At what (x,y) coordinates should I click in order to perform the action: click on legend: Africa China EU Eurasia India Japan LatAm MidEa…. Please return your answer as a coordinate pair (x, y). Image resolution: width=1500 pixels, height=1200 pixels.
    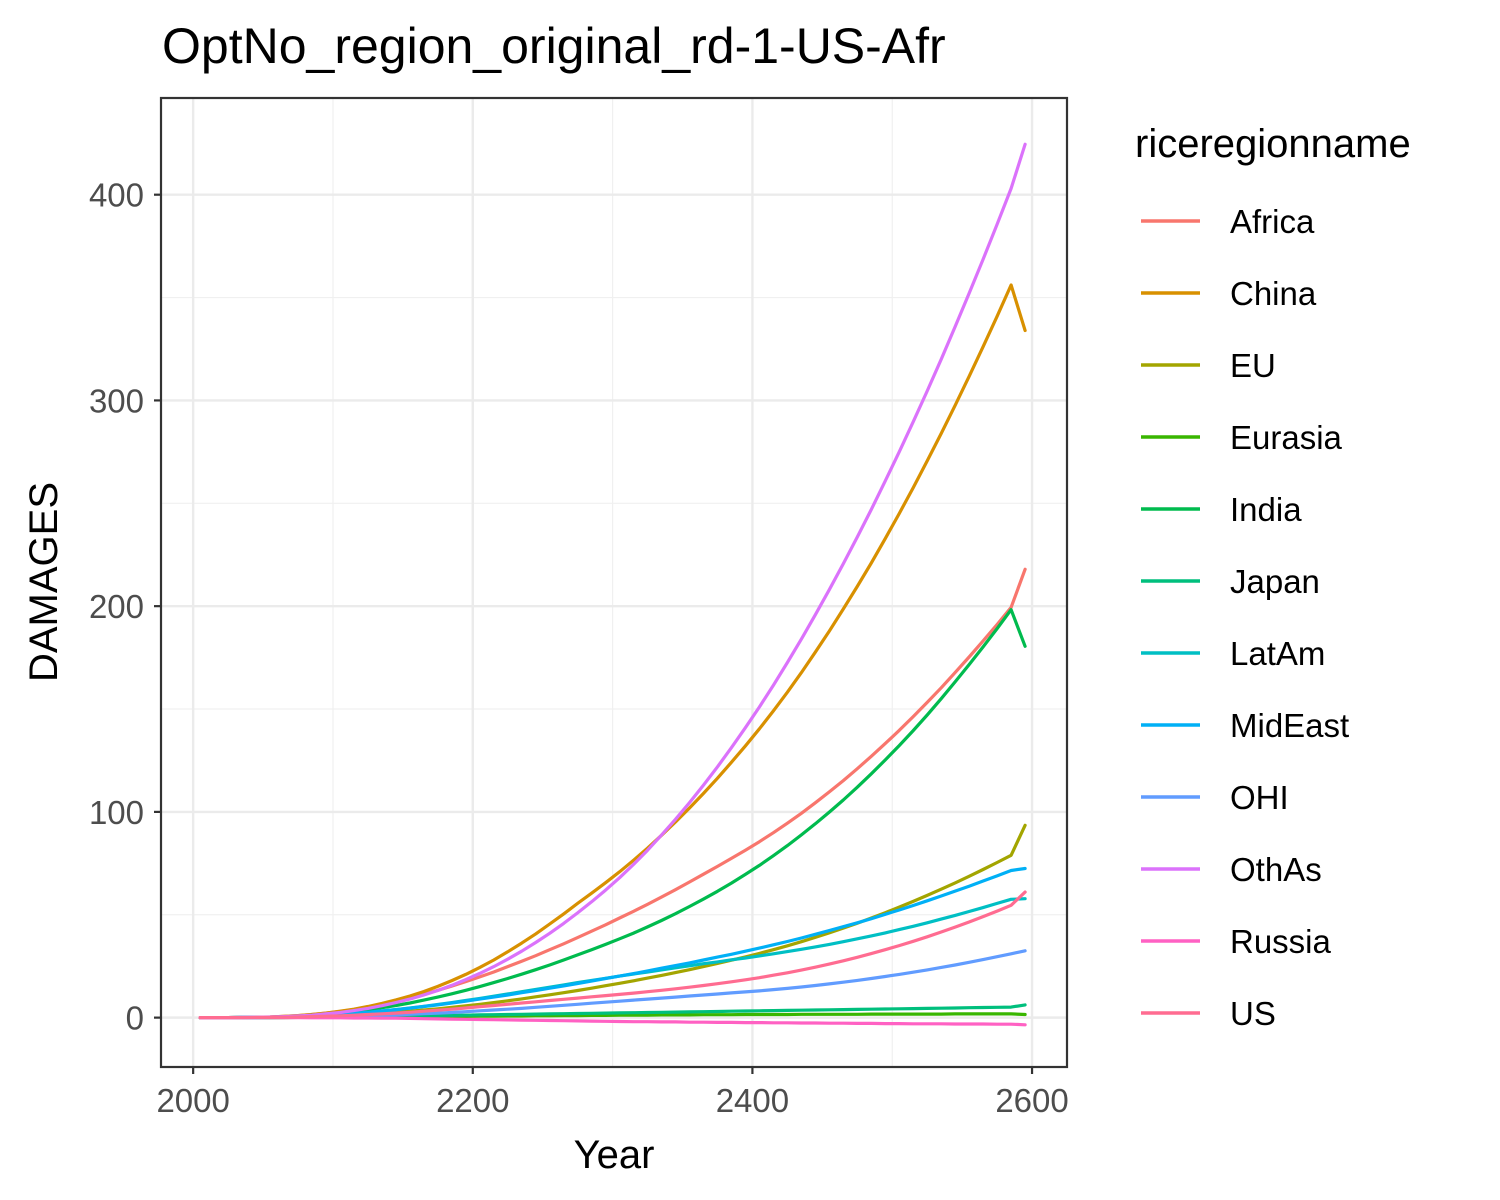
    Looking at the image, I should click on (1245, 617).